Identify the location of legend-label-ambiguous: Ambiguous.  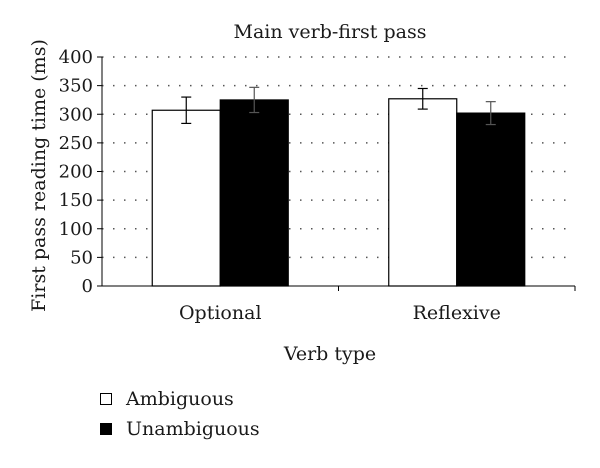
(180, 399).